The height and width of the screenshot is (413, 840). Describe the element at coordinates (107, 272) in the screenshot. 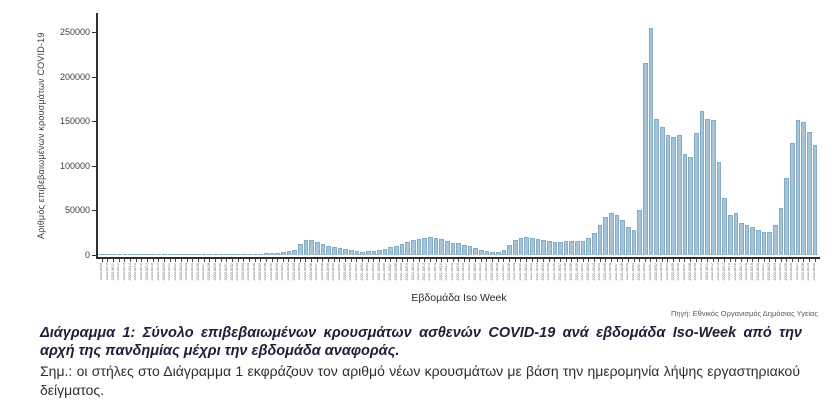

I see `x-tick-label: 2020-W10` at that location.